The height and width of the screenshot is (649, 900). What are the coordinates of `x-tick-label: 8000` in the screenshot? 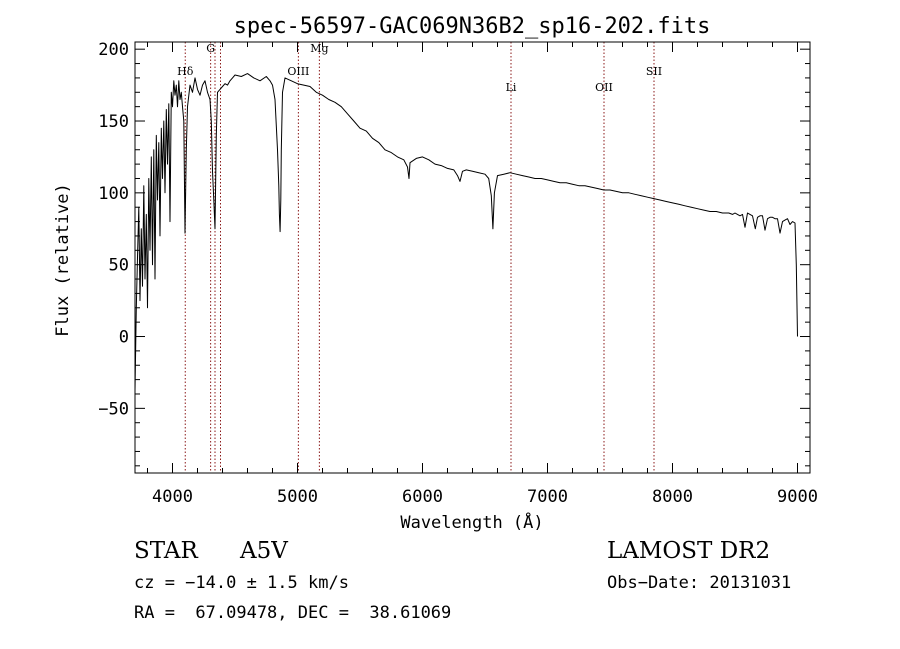 It's located at (672, 497).